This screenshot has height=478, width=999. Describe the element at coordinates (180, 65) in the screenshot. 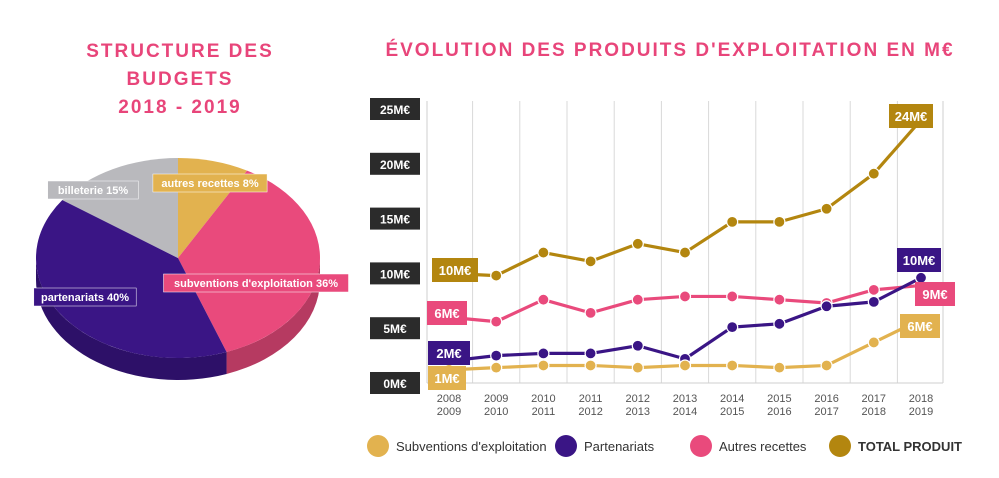

I see `pie-title-line1: STRUCTURE DES BUDGETS` at that location.